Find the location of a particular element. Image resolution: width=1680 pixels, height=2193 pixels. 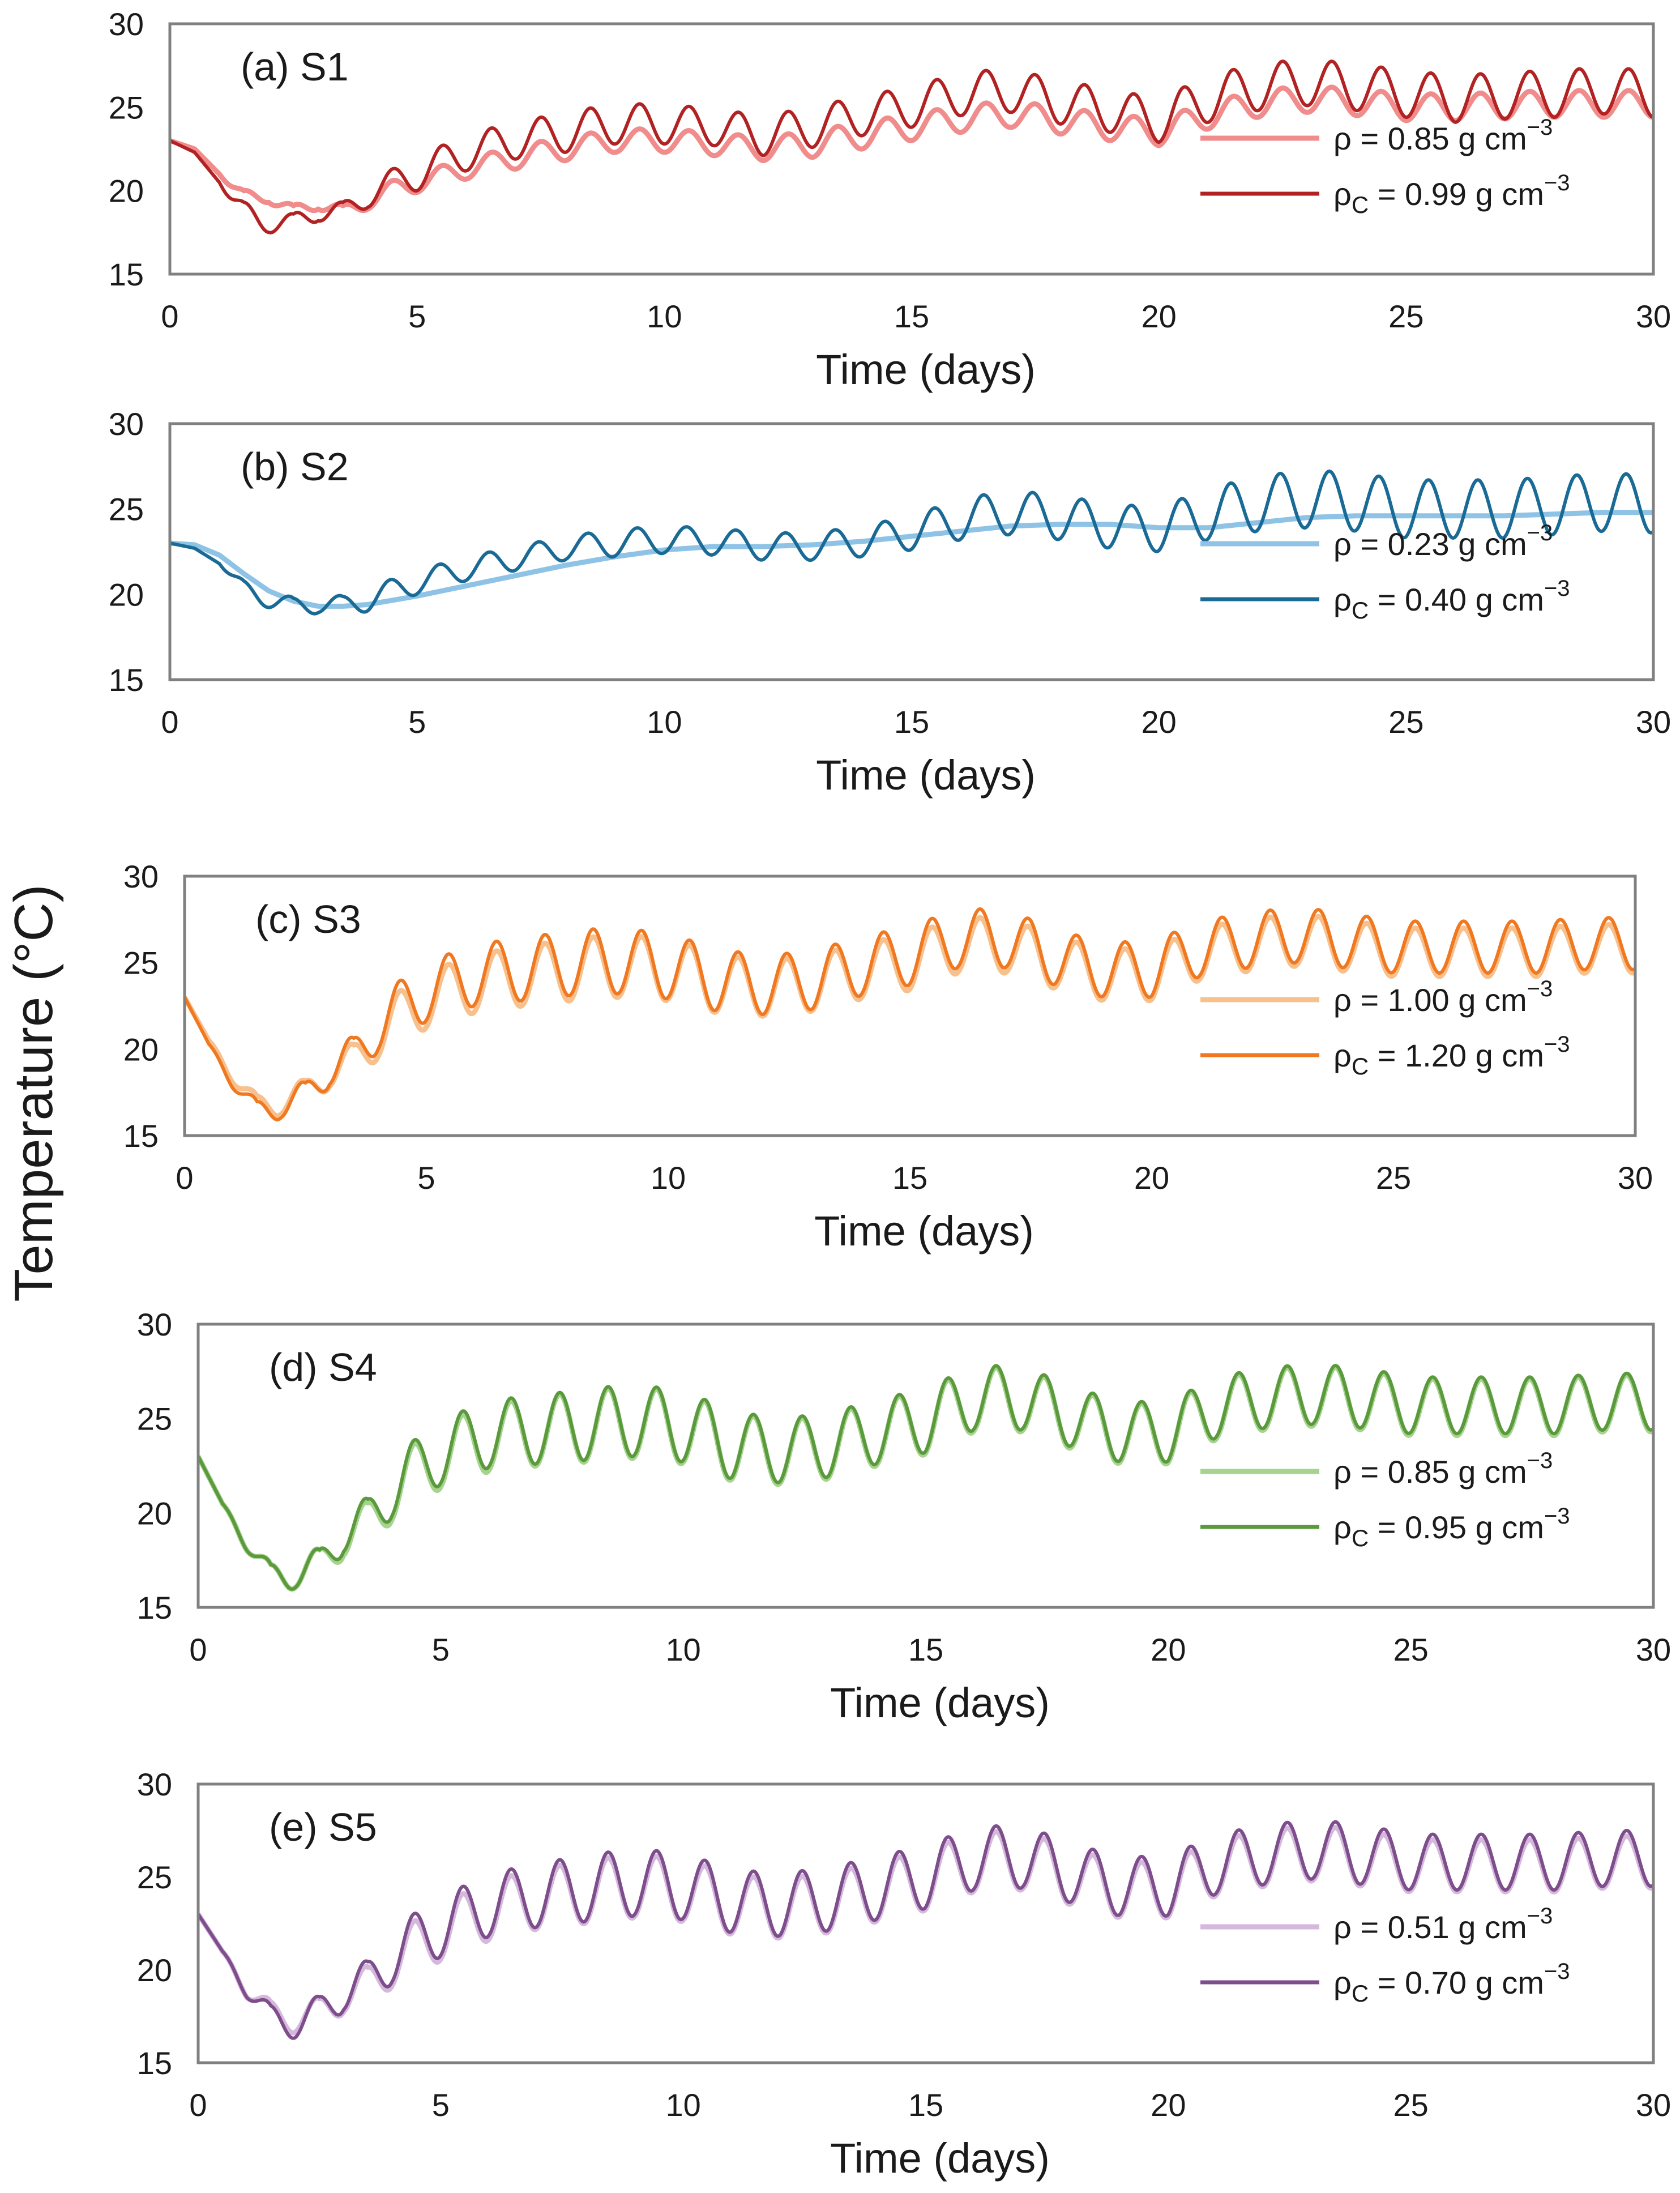

legend-label: ρ = 1.00 g cm−3 is located at coordinates (1443, 997).